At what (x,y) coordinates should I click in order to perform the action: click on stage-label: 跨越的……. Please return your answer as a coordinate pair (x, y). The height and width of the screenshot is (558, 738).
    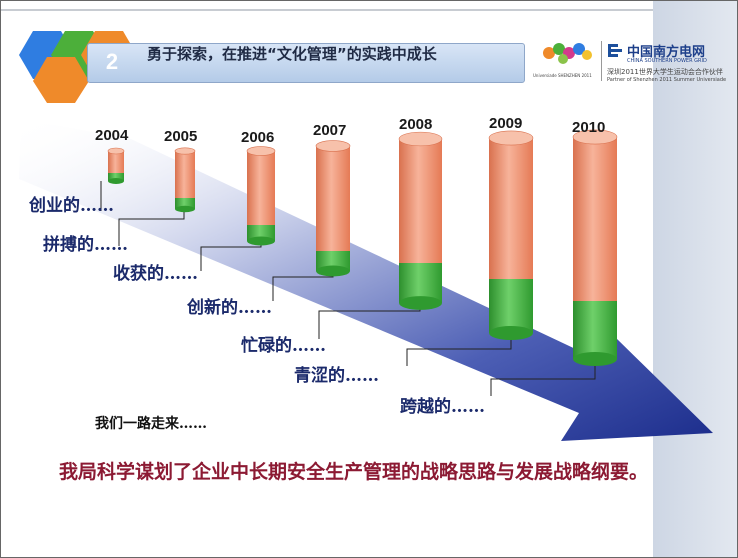
    Looking at the image, I should click on (442, 407).